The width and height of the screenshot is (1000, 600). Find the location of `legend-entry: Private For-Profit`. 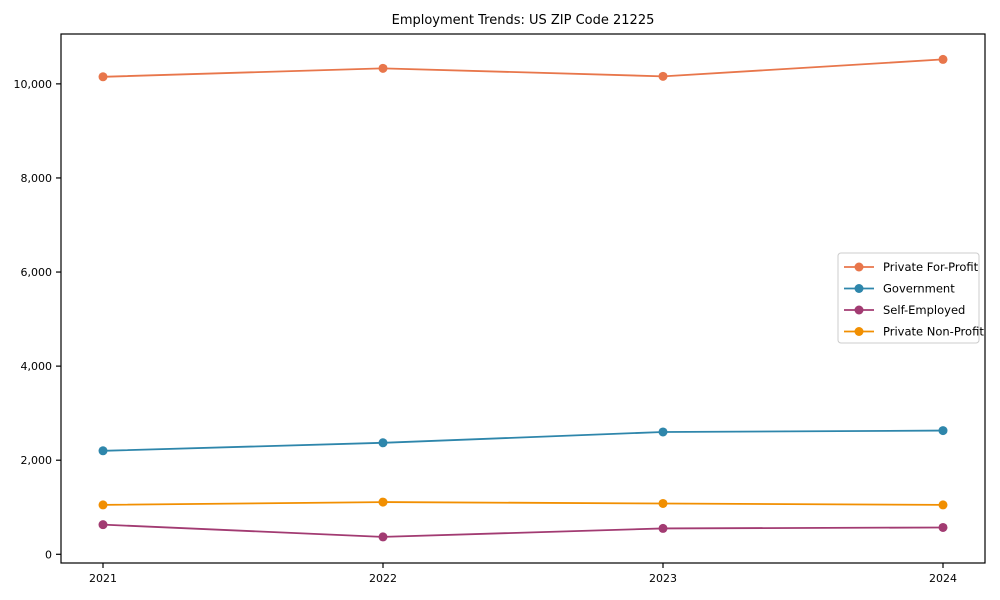

legend-entry: Private For-Profit is located at coordinates (911, 267).